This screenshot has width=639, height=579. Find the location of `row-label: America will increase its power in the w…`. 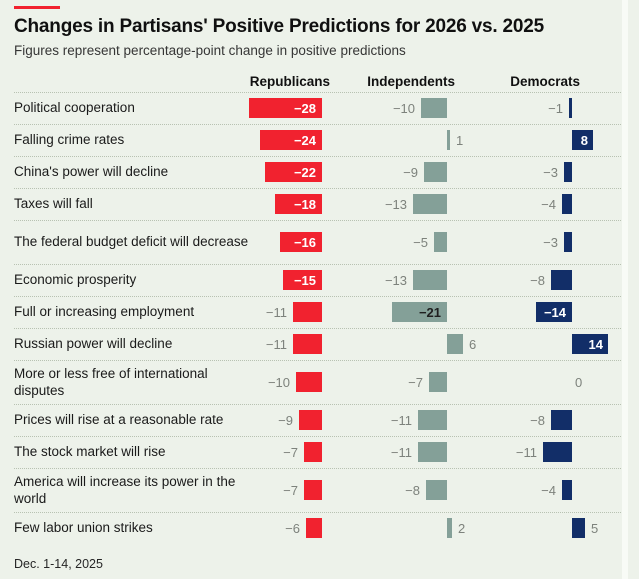

row-label: America will increase its power in the w… is located at coordinates (125, 490).